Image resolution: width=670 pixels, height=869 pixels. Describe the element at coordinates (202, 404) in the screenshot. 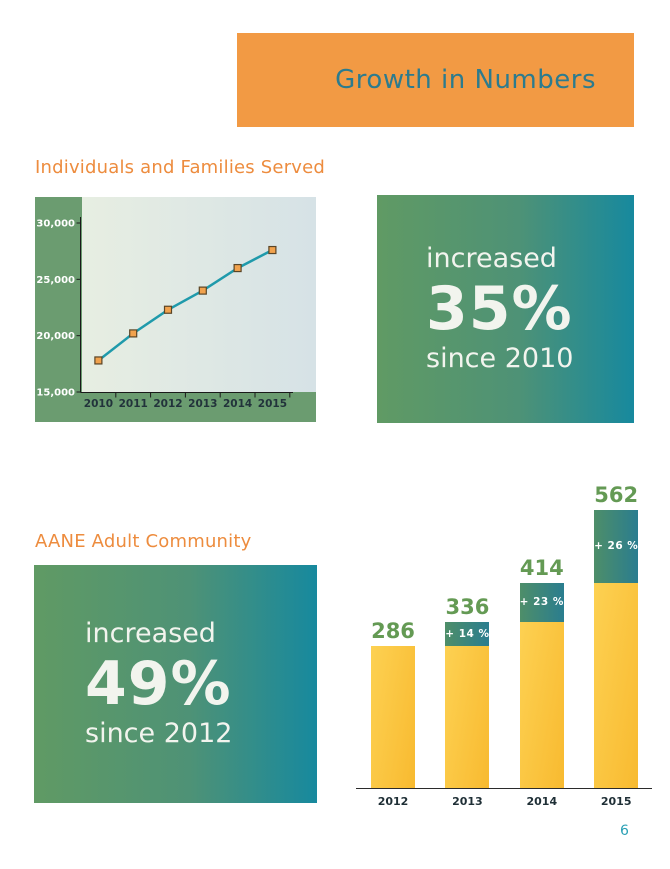

I see `x-tick-label: 2013` at that location.